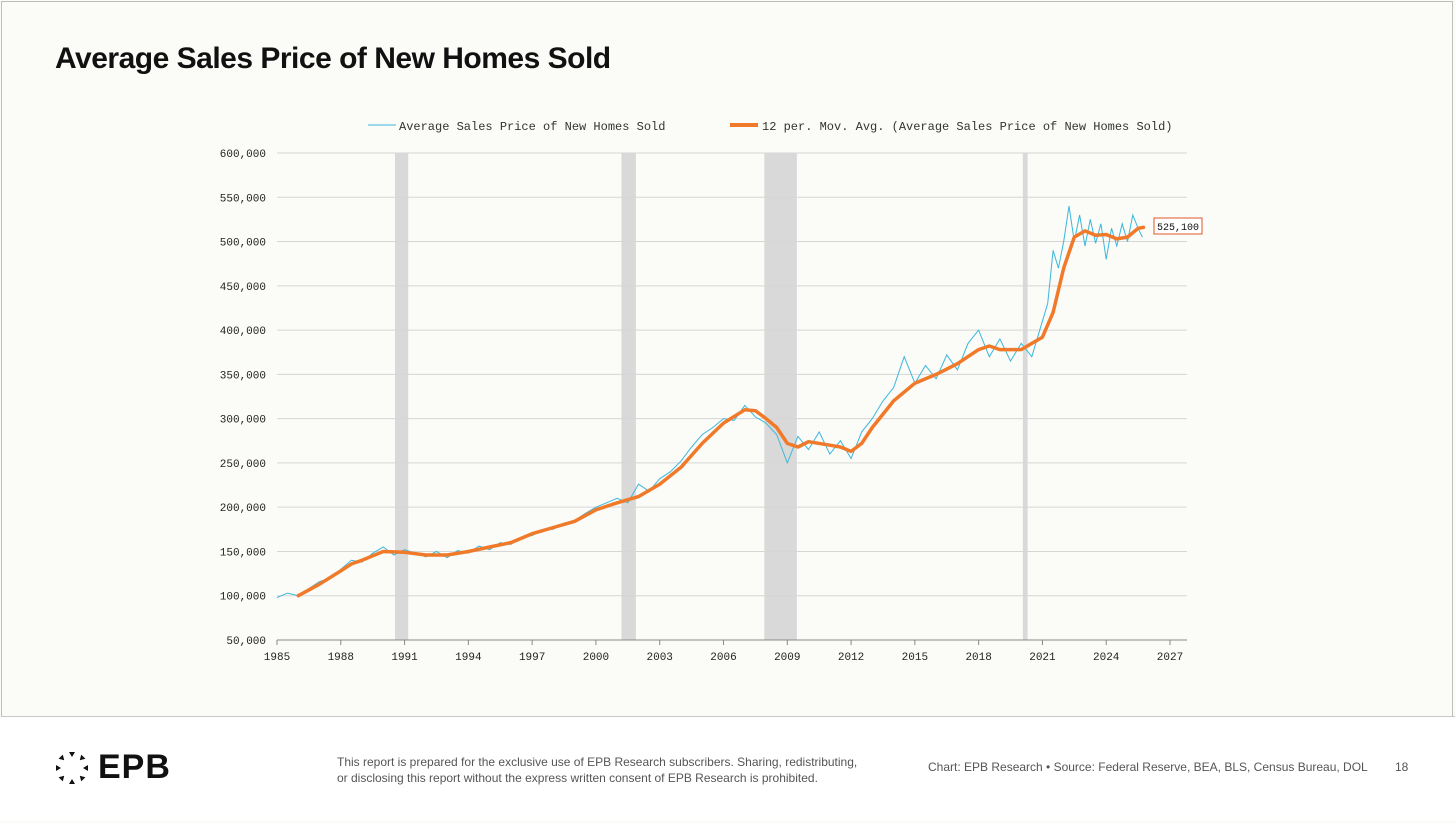 Image resolution: width=1456 pixels, height=823 pixels. Describe the element at coordinates (243, 332) in the screenshot. I see `y-tick-label: 400,000` at that location.